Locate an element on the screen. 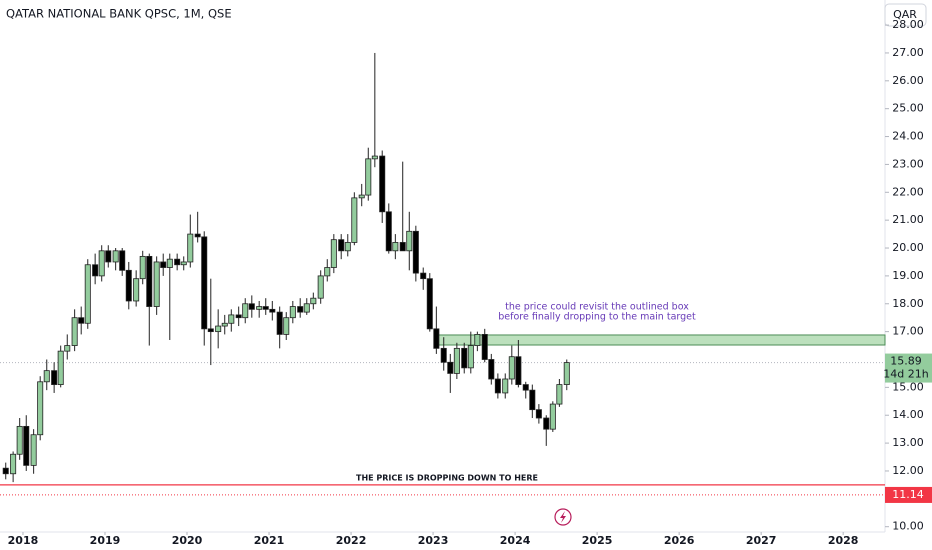 The image size is (932, 550). y-tick-label: 27.00 is located at coordinates (908, 52).